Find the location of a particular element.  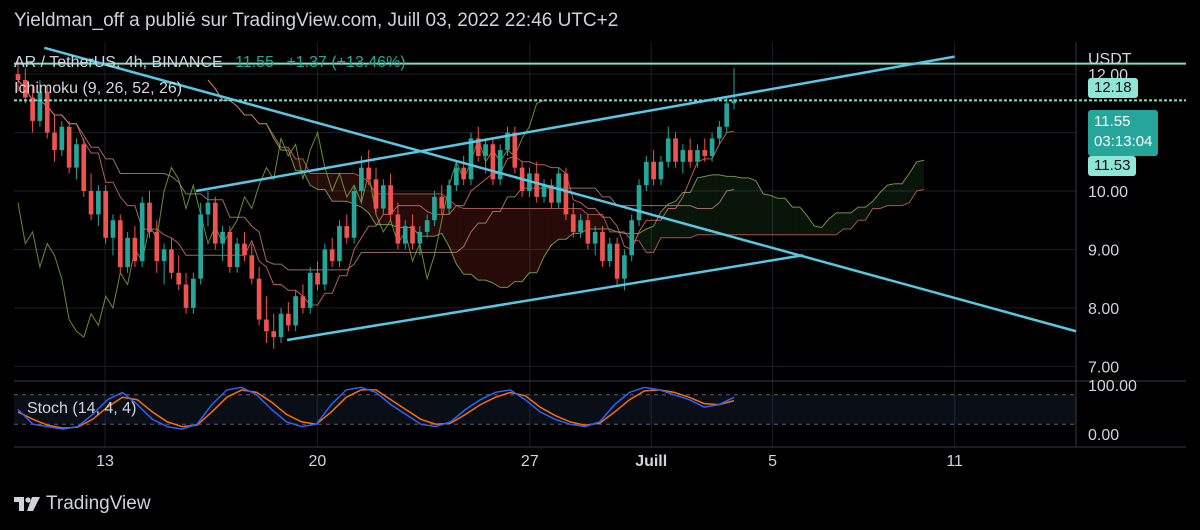

stoch-k-line is located at coordinates (376, 408).